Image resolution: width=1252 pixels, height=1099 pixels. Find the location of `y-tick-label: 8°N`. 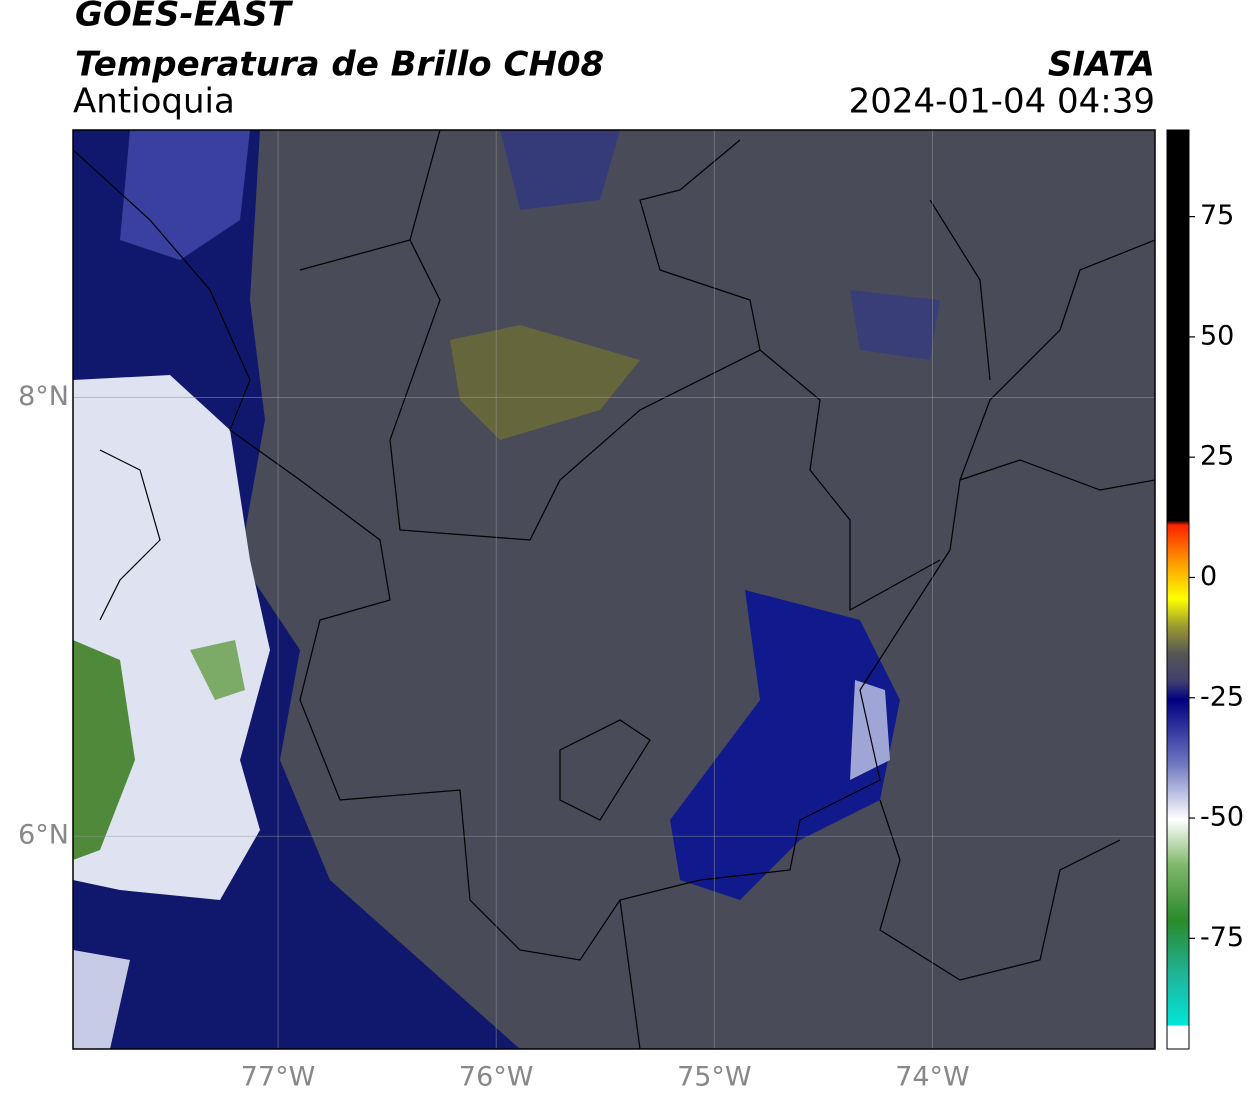

y-tick-label: 8°N is located at coordinates (43, 396).